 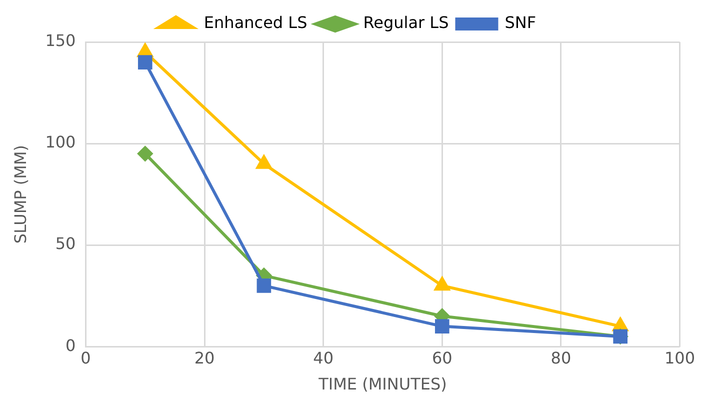 What do you see at coordinates (442, 358) in the screenshot?
I see `x-tick-label: 60` at bounding box center [442, 358].